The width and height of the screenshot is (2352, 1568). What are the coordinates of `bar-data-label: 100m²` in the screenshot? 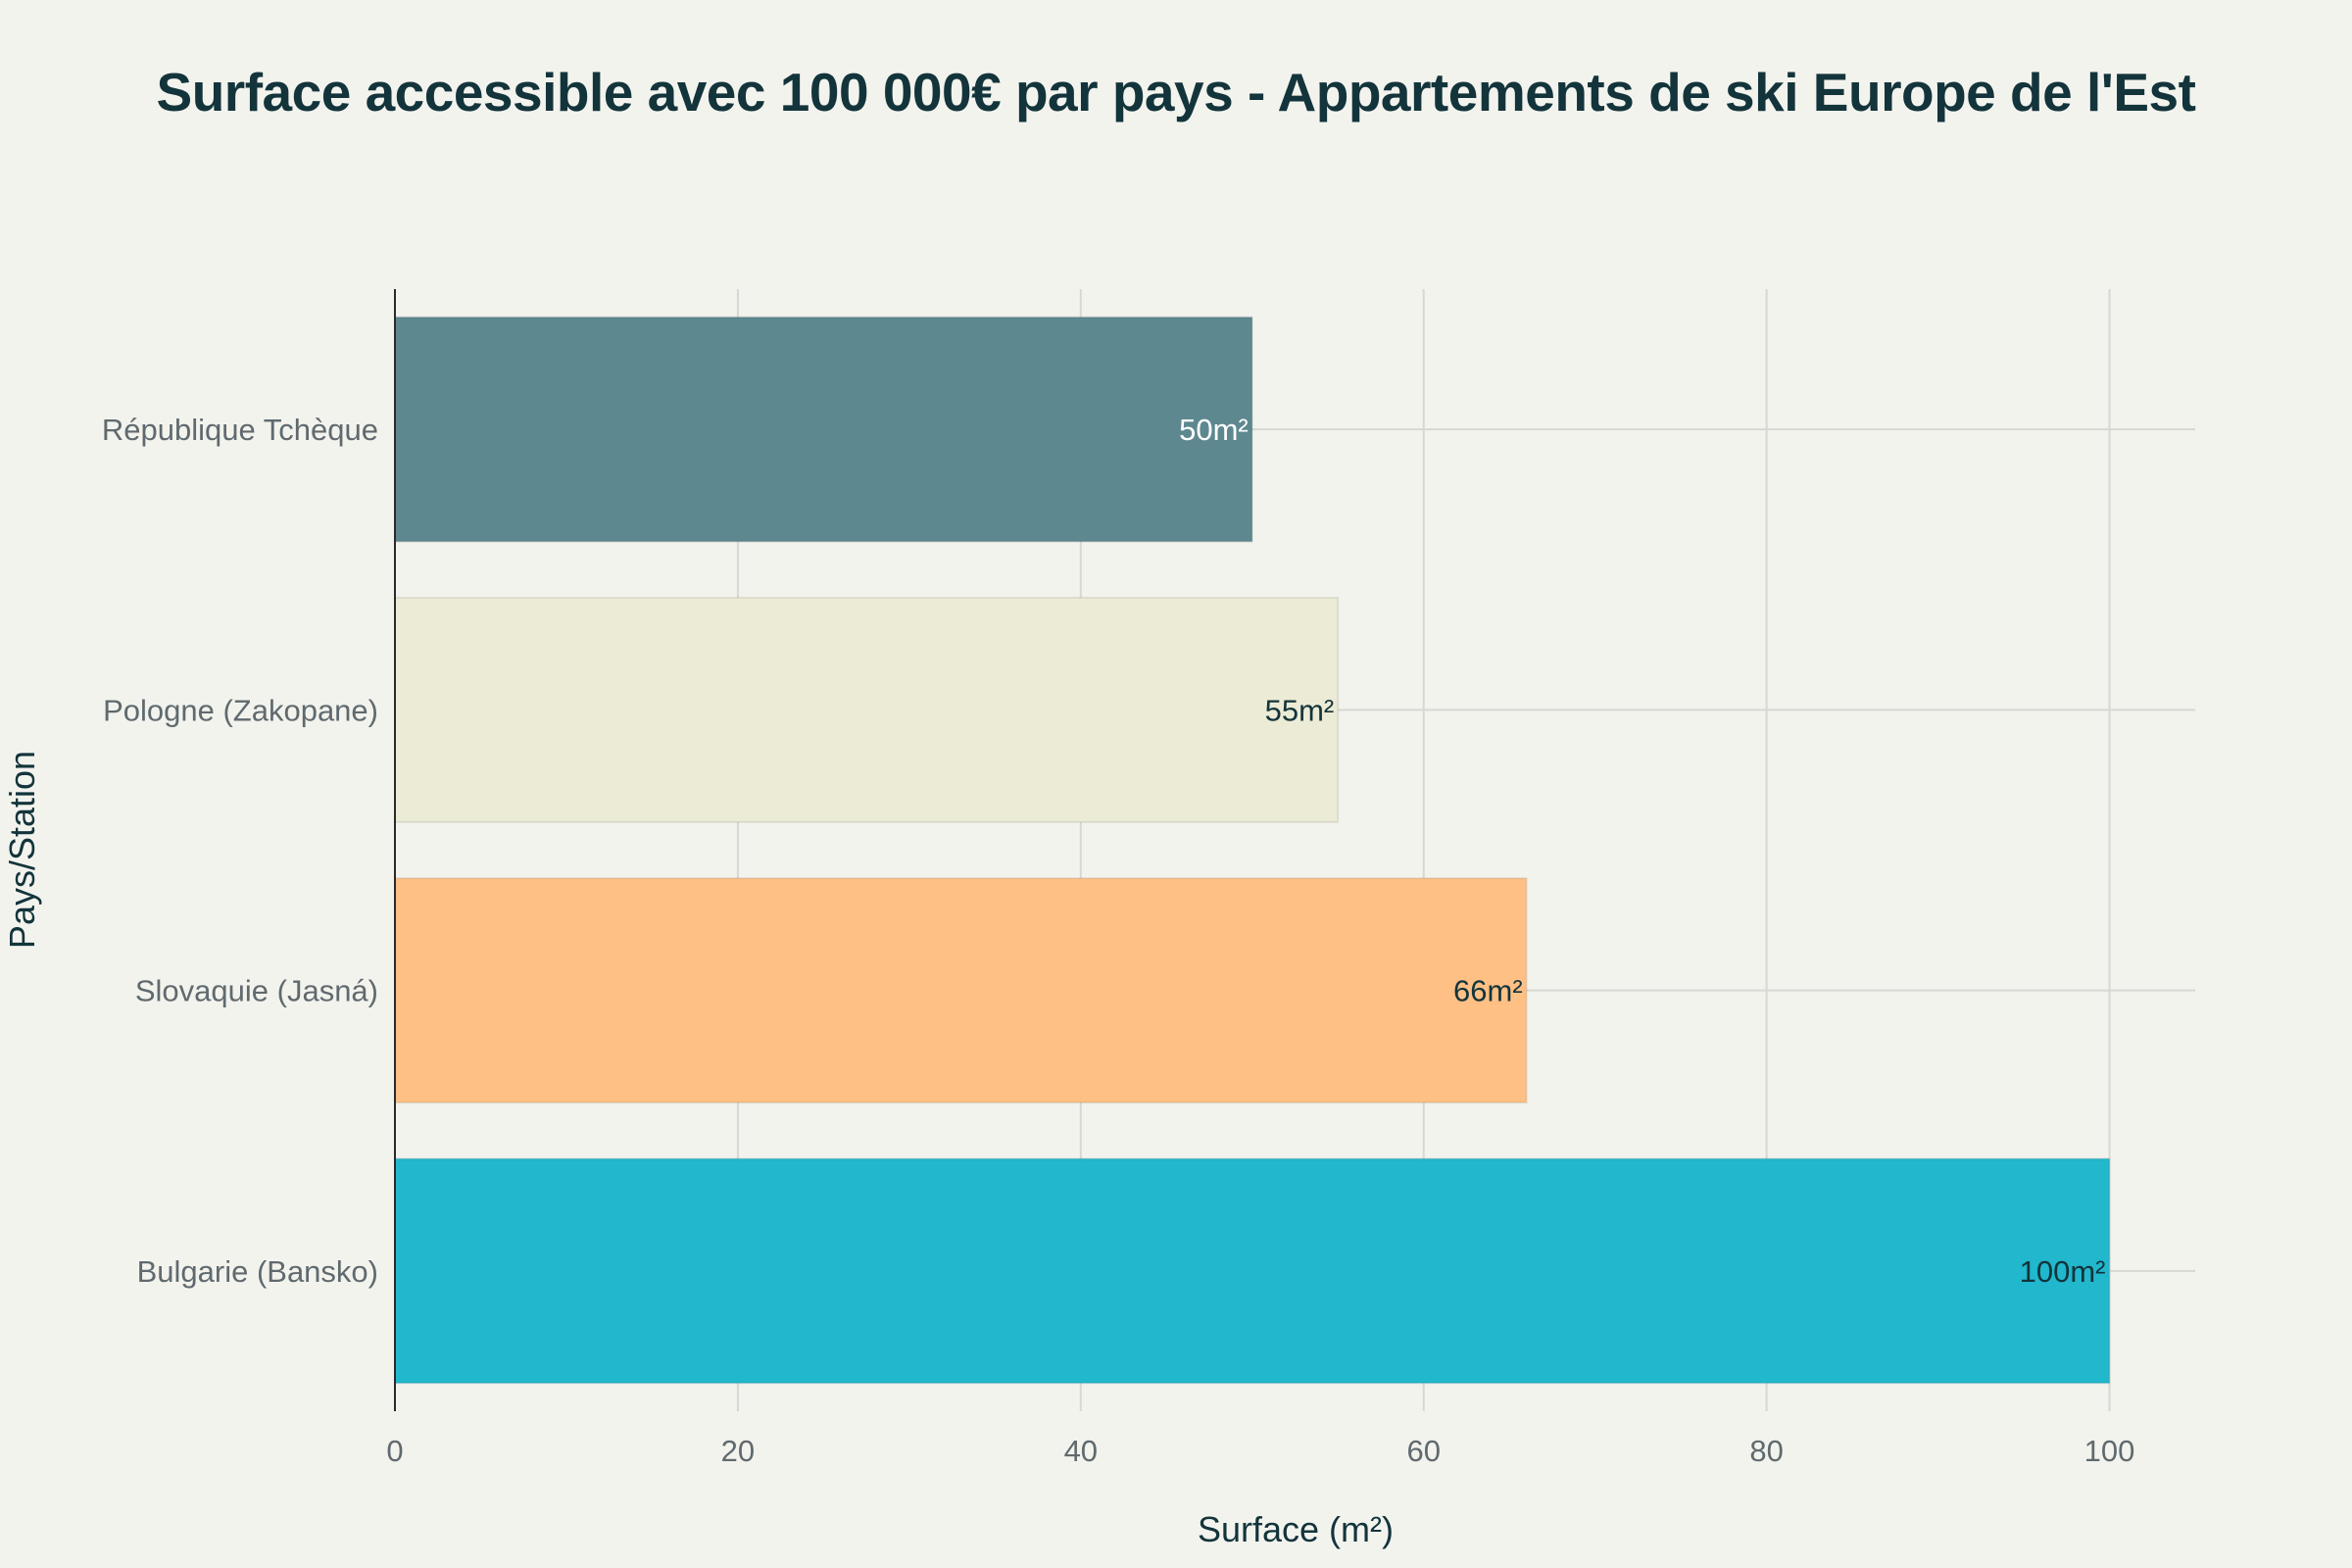 It's located at (2063, 1271).